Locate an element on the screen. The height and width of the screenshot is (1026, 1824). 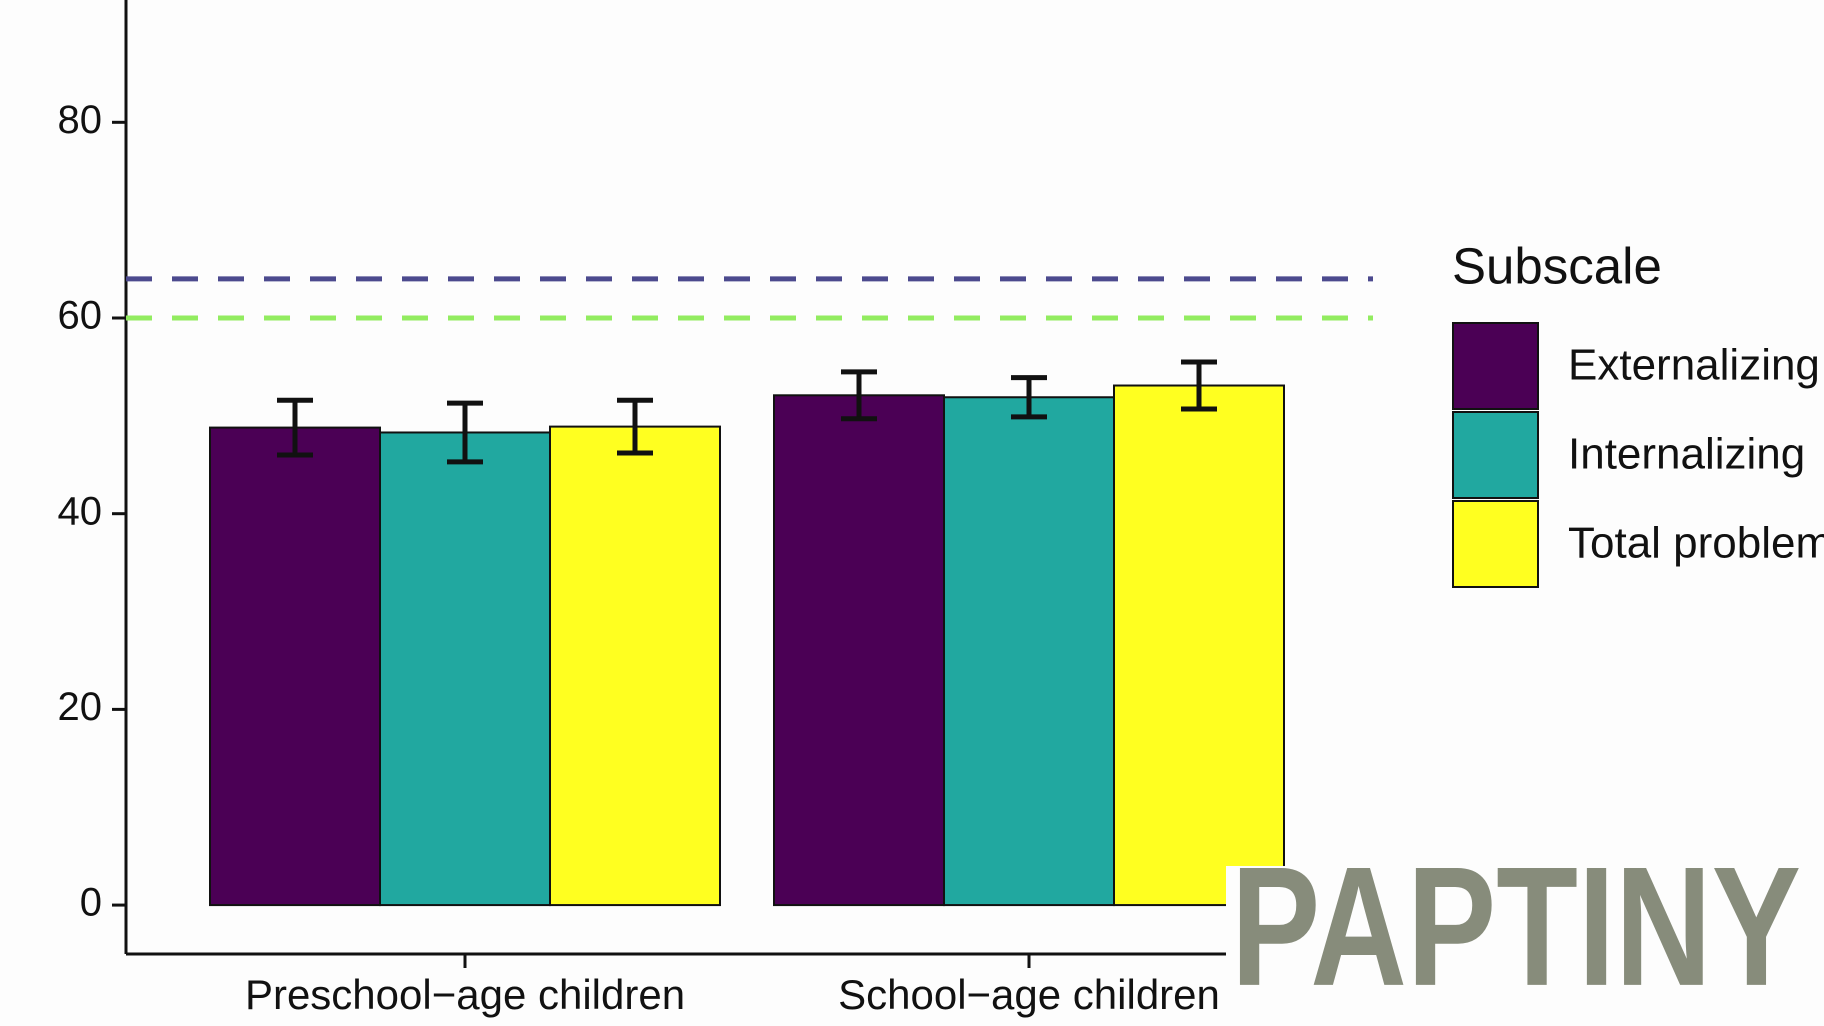
x-tick-label: School−age children is located at coordinates (1029, 994).